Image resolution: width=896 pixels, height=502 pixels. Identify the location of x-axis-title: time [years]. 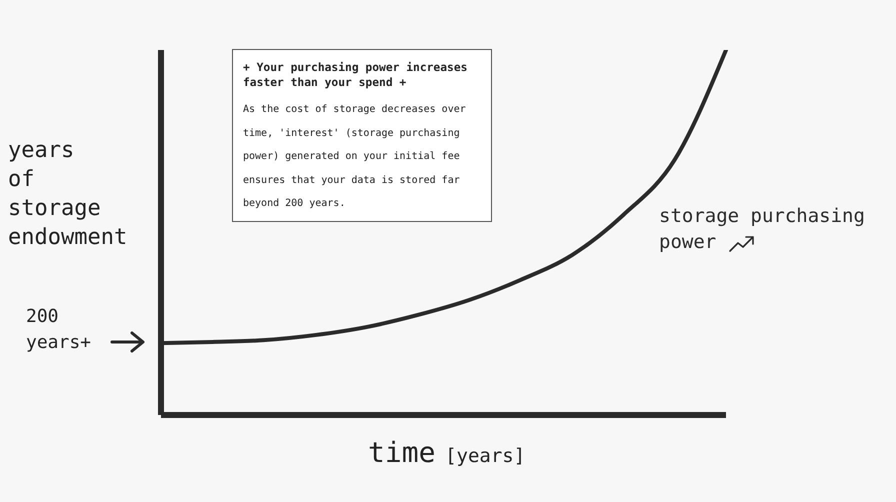
(447, 452).